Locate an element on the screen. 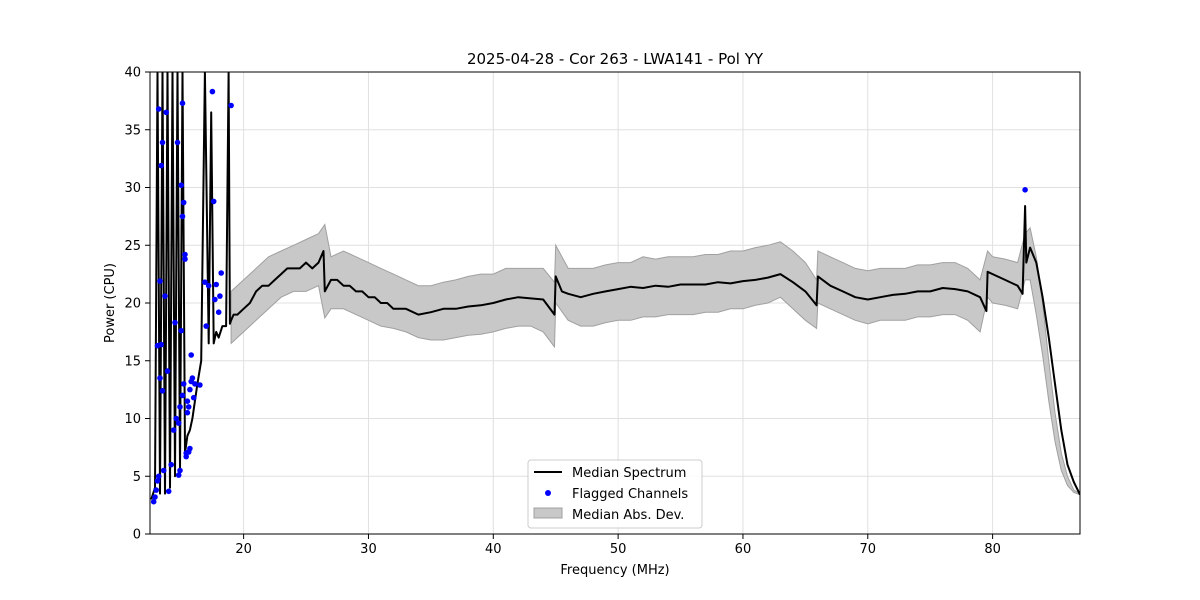 The image size is (1200, 600). y-tick-label: 25 is located at coordinates (132, 246).